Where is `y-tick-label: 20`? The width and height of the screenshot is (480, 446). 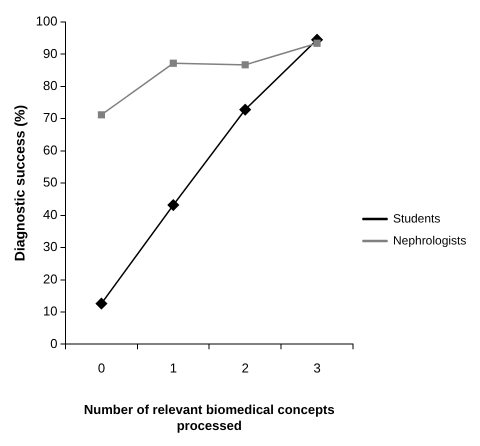 y-tick-label: 20 is located at coordinates (50, 278).